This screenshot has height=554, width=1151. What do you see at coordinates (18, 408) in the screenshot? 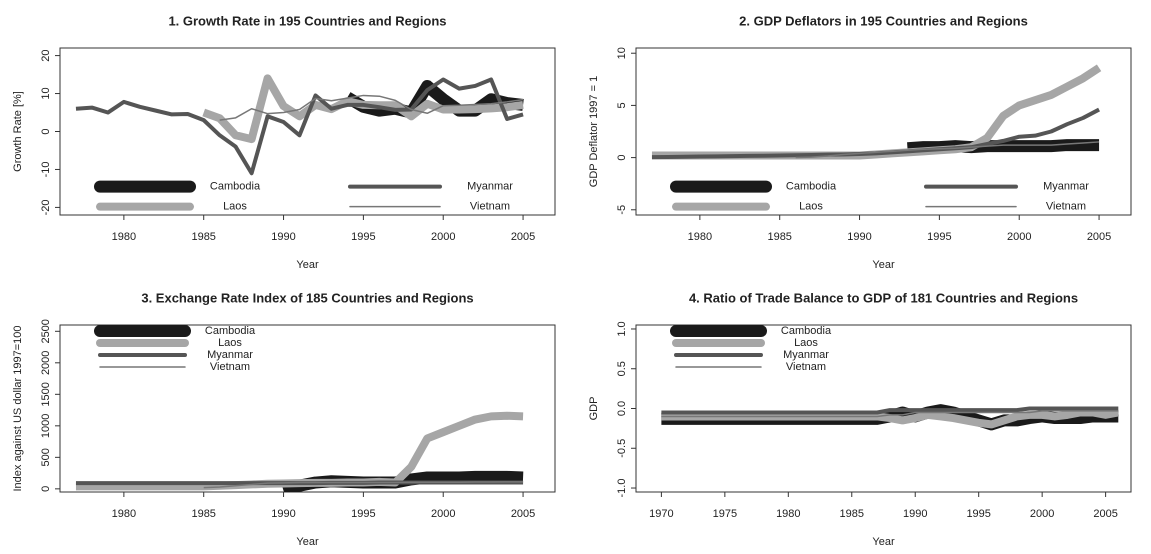
I see `y-axis-label: Index against US dollar 1997=100` at bounding box center [18, 408].